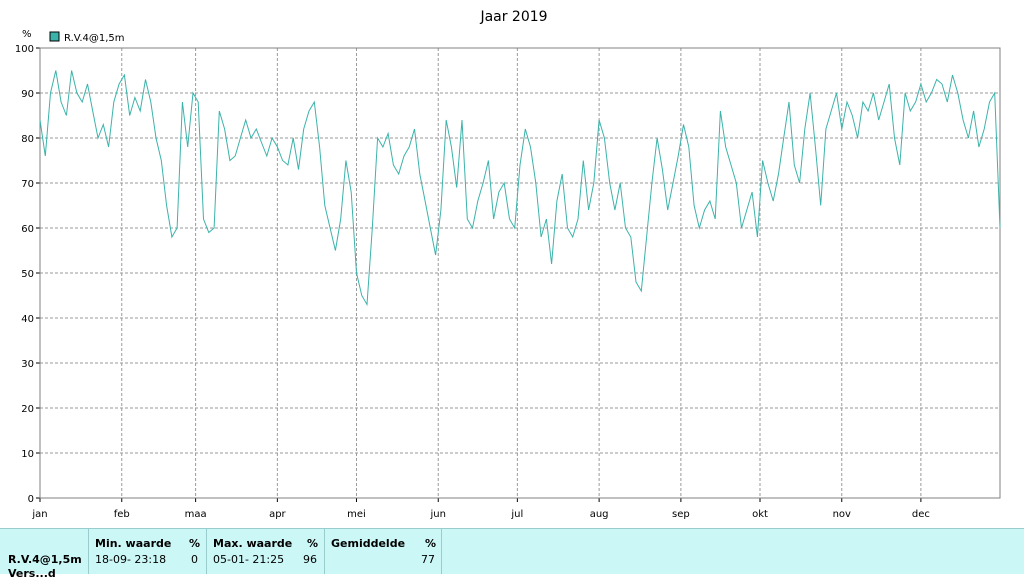 This screenshot has width=1024, height=580. What do you see at coordinates (27, 139) in the screenshot?
I see `y-tick-label: 80` at bounding box center [27, 139].